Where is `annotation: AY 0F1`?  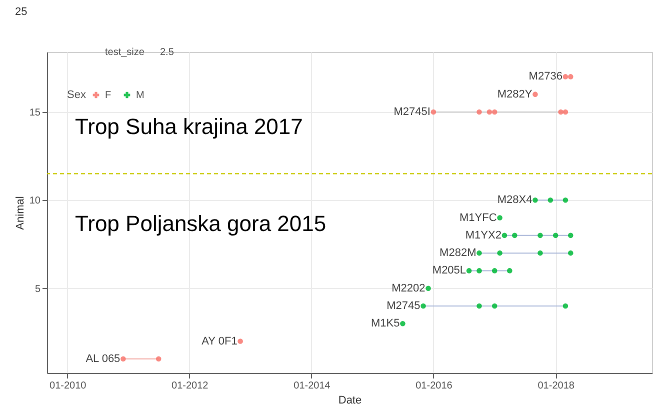 annotation: AY 0F1 is located at coordinates (220, 341).